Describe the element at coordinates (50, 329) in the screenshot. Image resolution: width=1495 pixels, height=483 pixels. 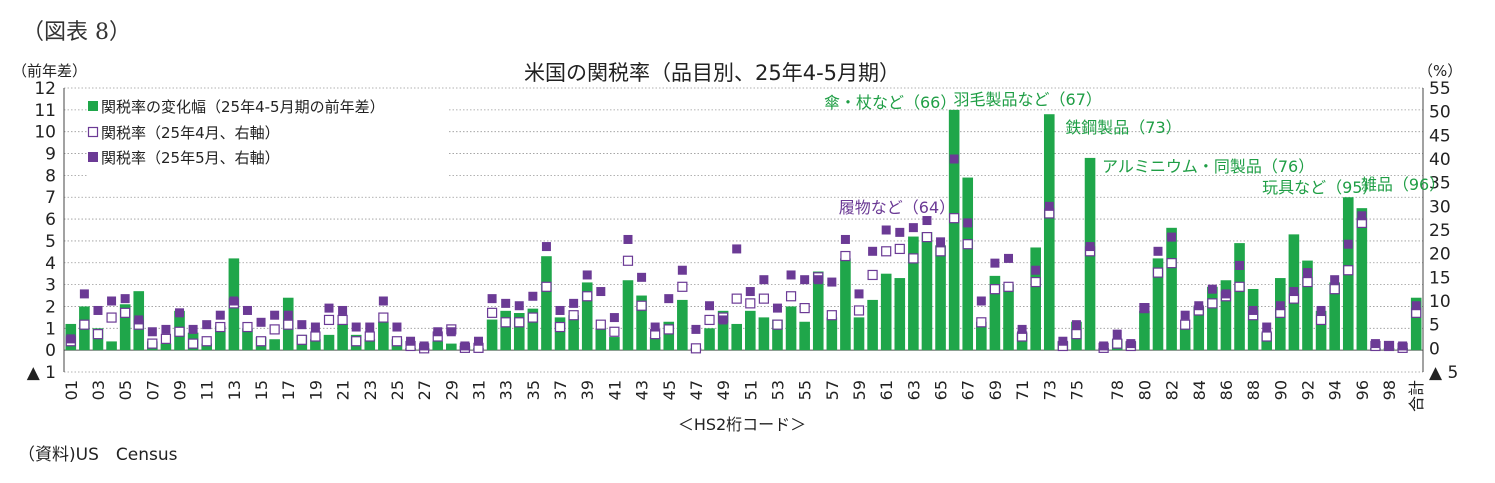
I see `left-tick-label: 1` at that location.